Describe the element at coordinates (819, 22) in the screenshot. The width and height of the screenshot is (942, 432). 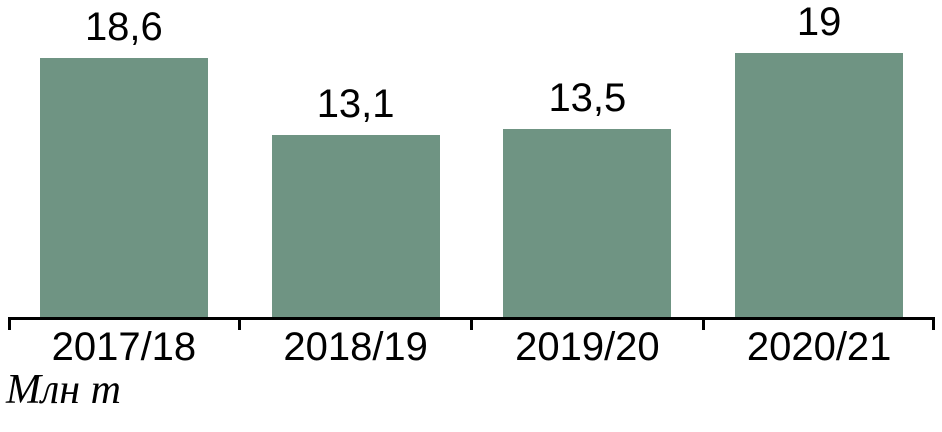
I see `bar-value-label: 19` at that location.